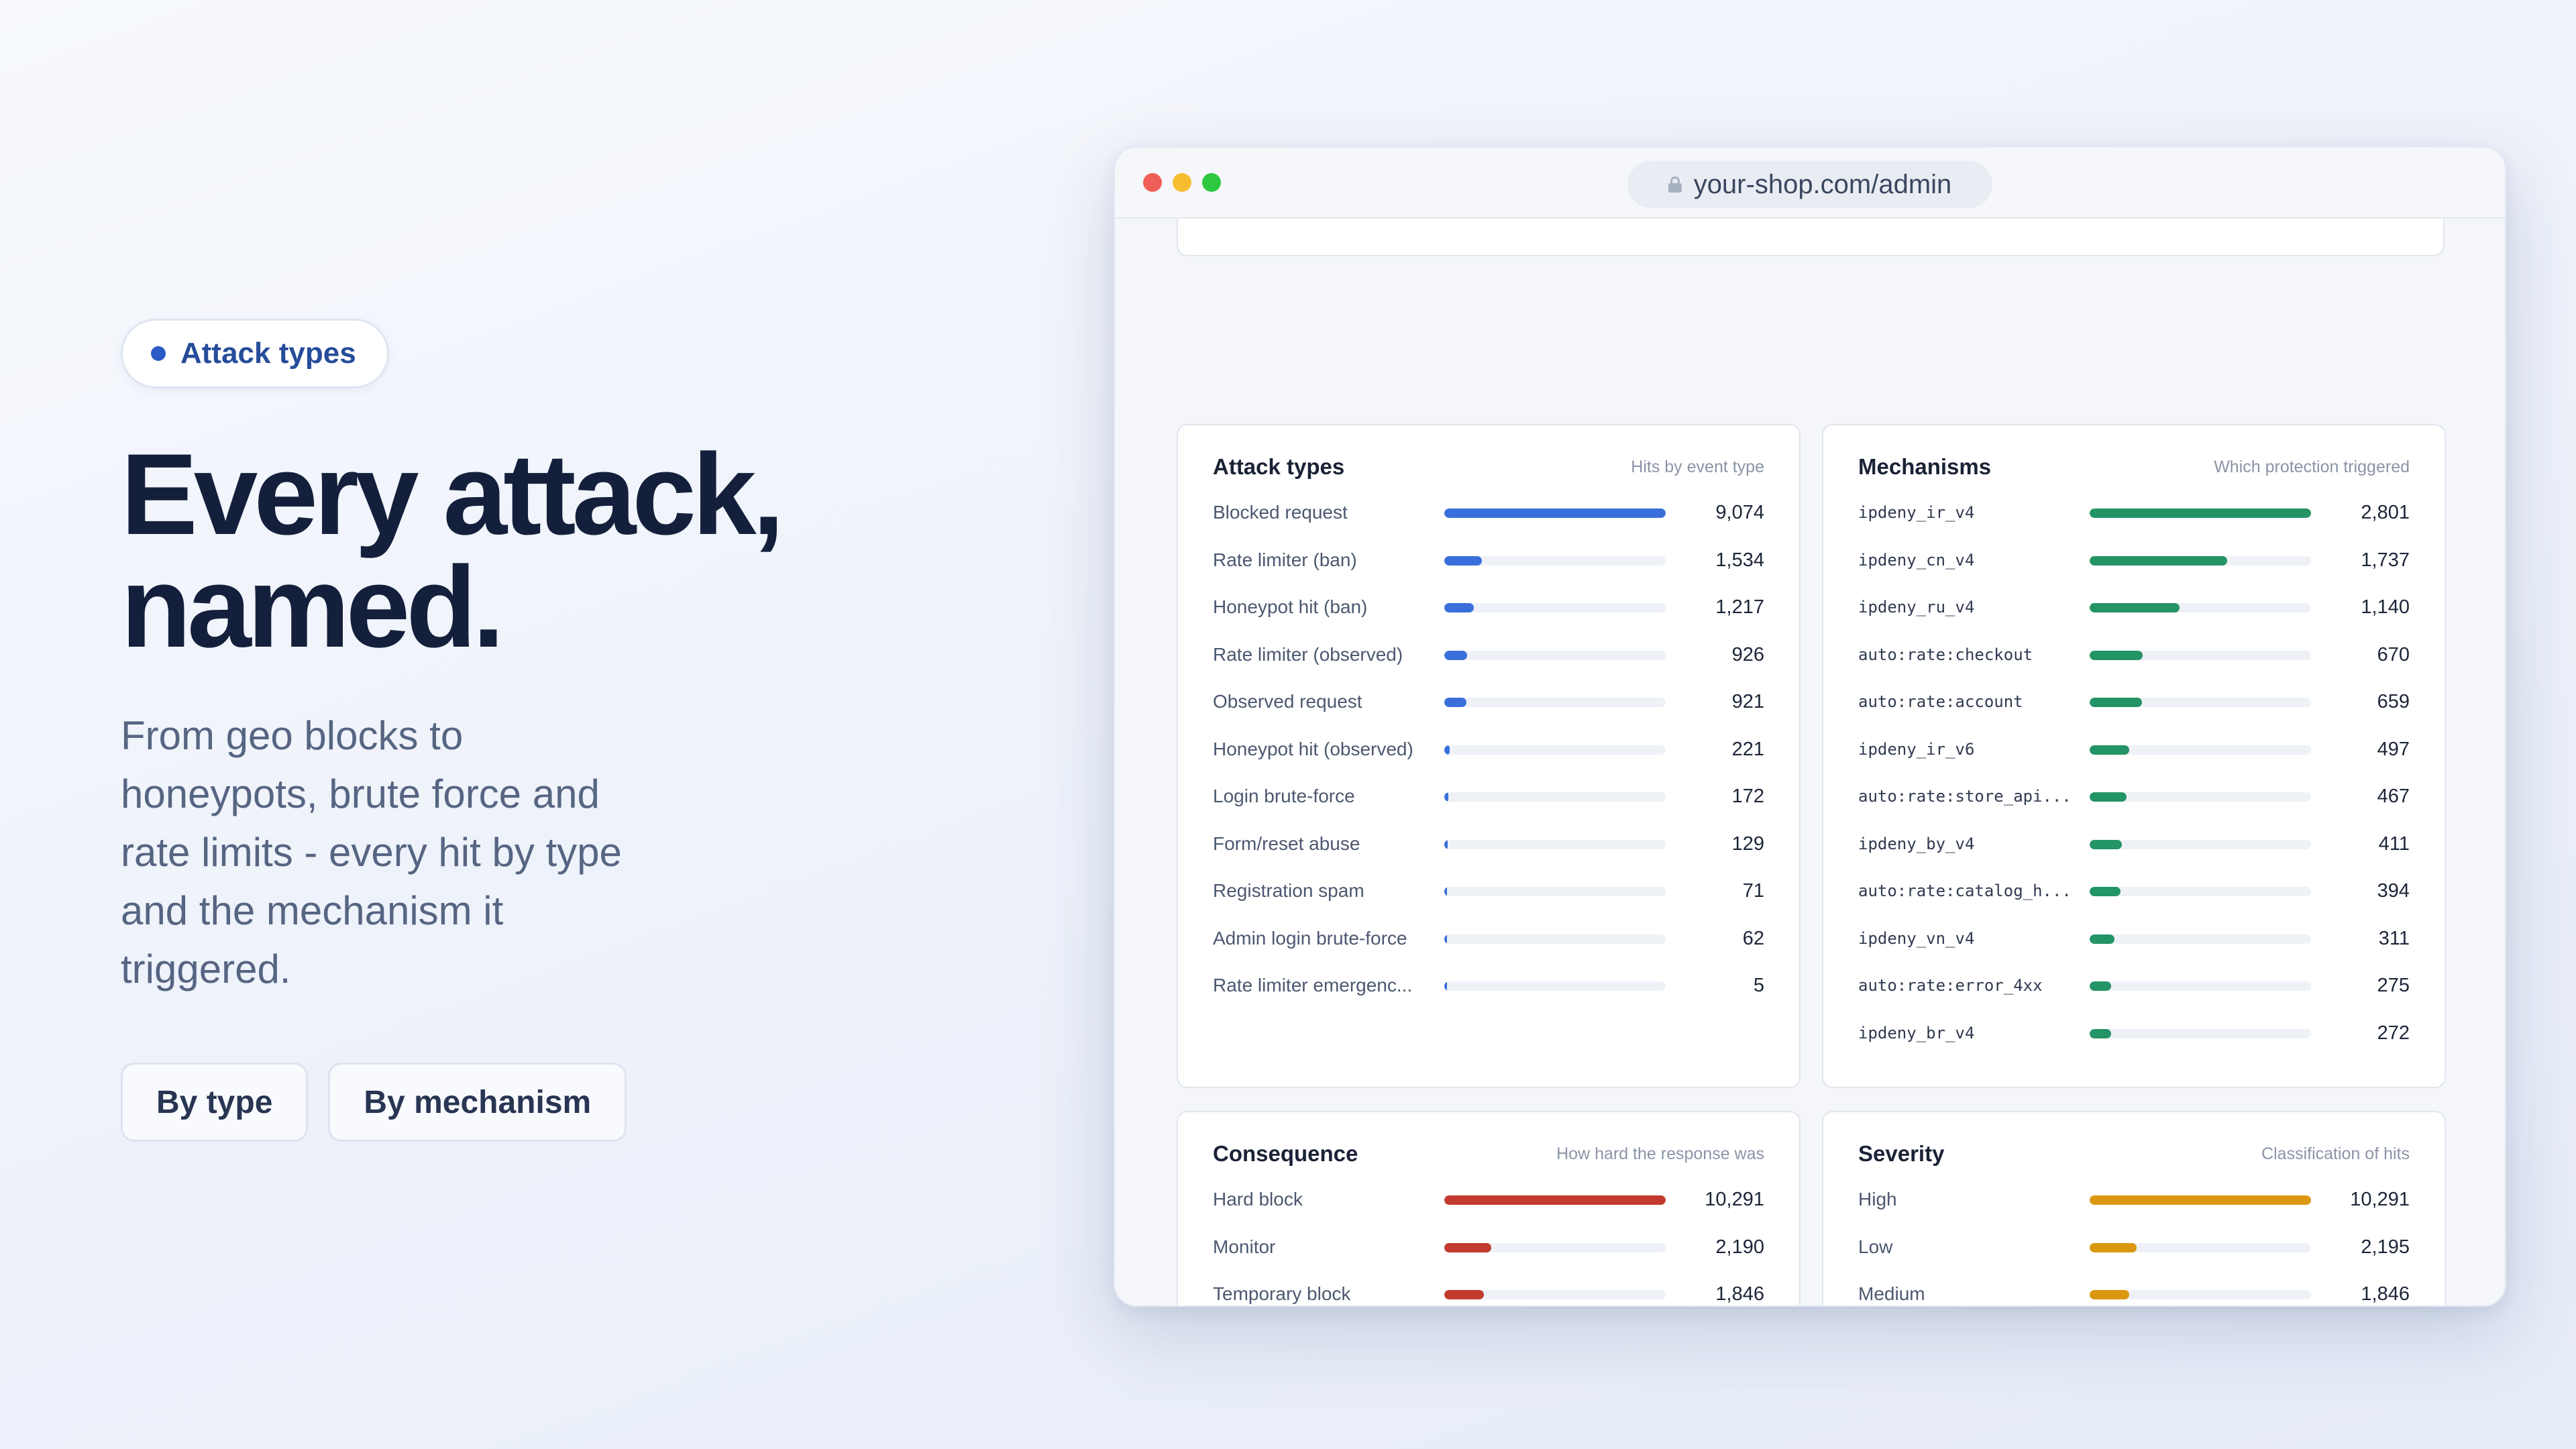 The image size is (2576, 1449). I want to click on row-label: Rate limiter (ban), so click(1285, 559).